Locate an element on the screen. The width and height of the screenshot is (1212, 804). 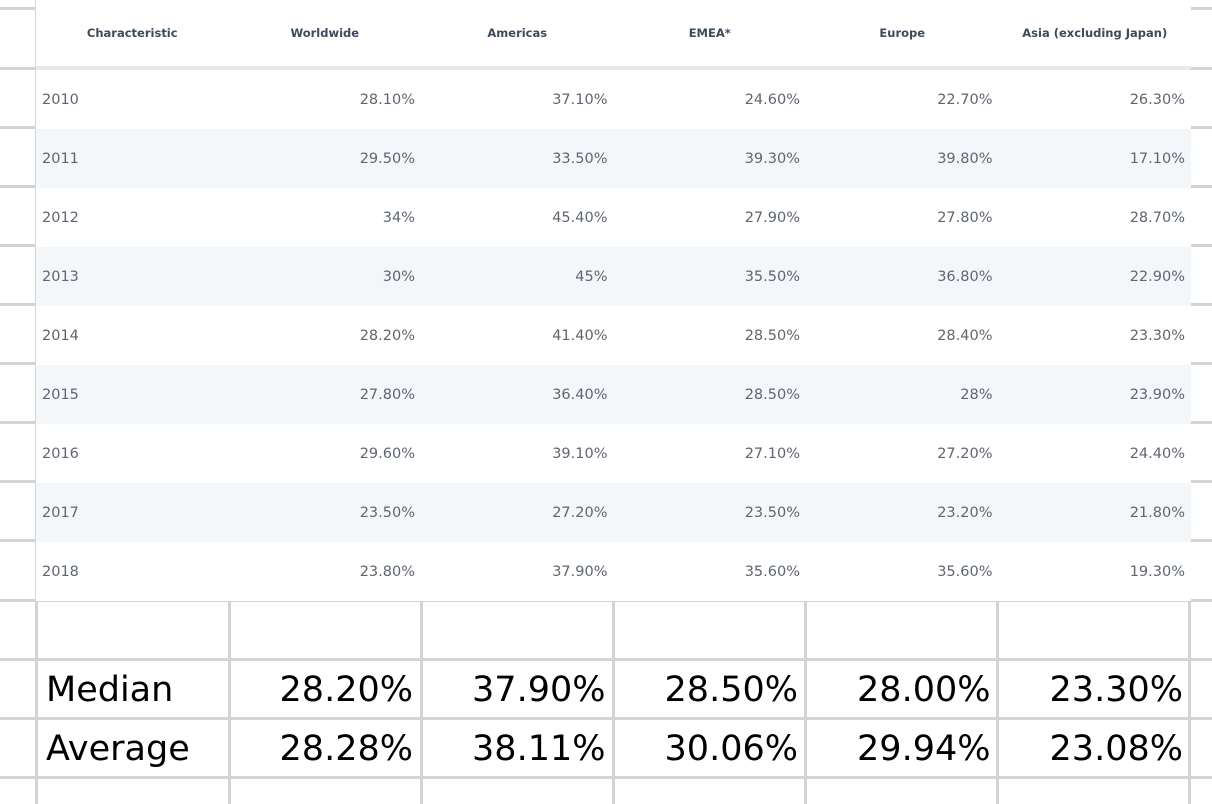
table-cell-emea: 24.60% is located at coordinates (772, 99).